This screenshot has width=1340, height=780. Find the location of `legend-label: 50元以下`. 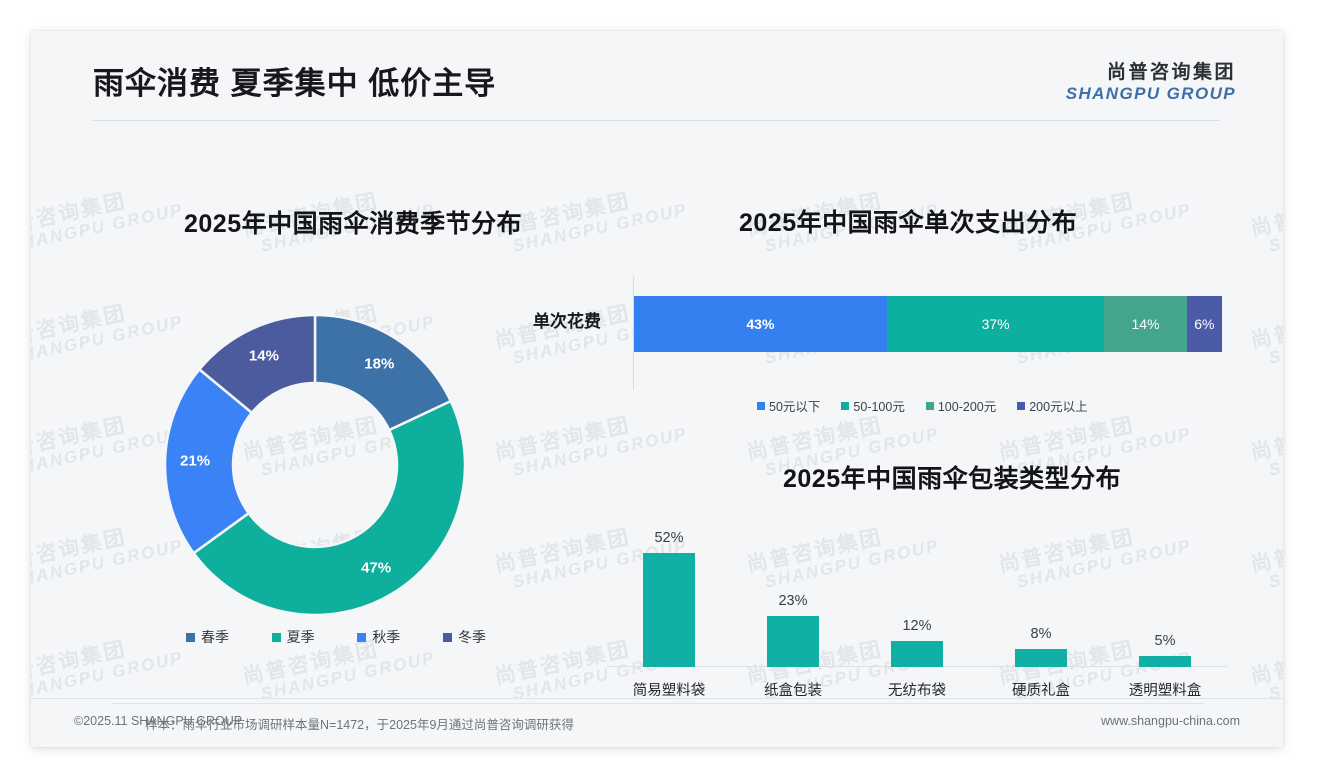

legend-label: 50元以下 is located at coordinates (795, 407).